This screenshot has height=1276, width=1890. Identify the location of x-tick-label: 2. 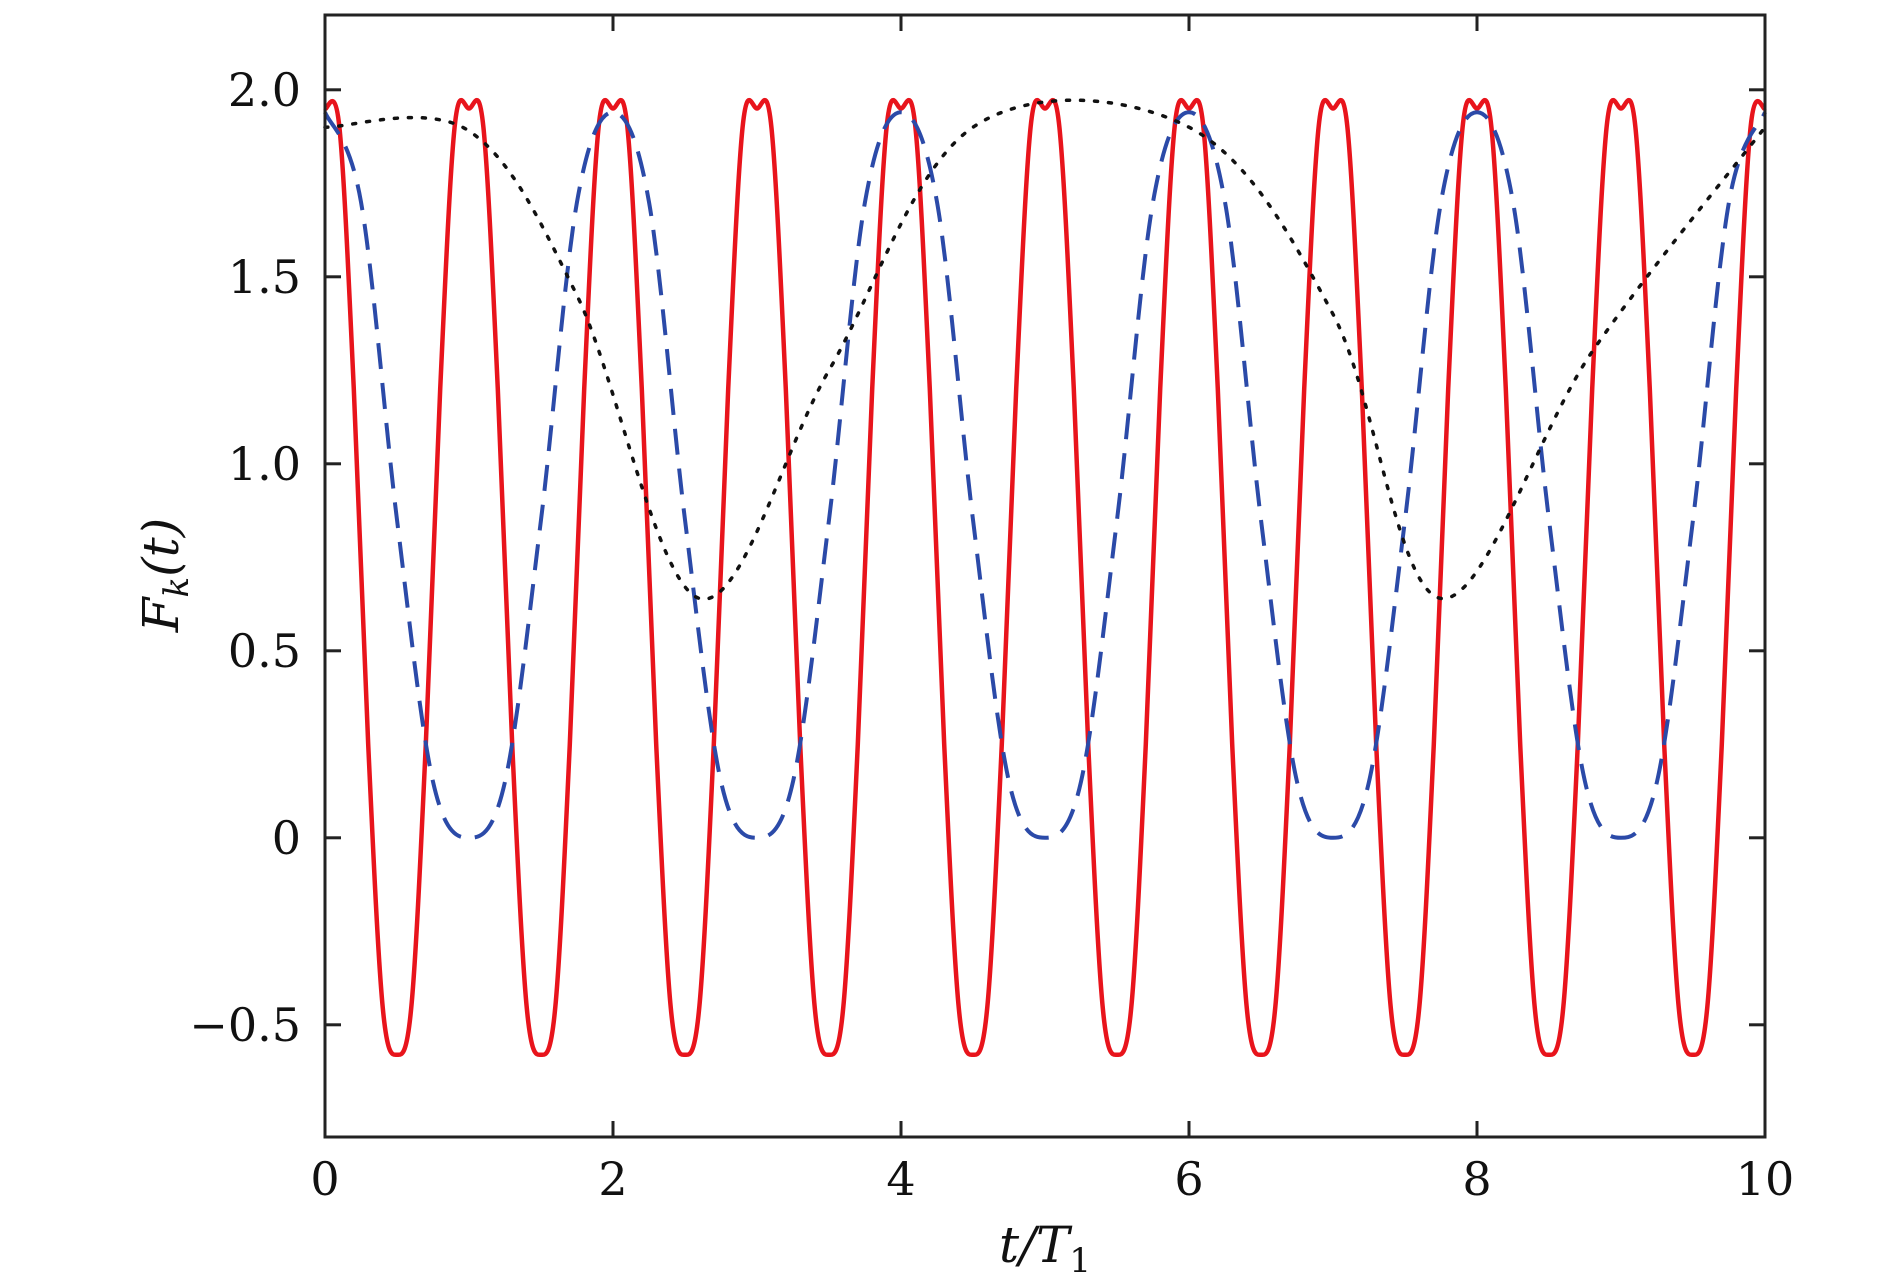
(612, 1179).